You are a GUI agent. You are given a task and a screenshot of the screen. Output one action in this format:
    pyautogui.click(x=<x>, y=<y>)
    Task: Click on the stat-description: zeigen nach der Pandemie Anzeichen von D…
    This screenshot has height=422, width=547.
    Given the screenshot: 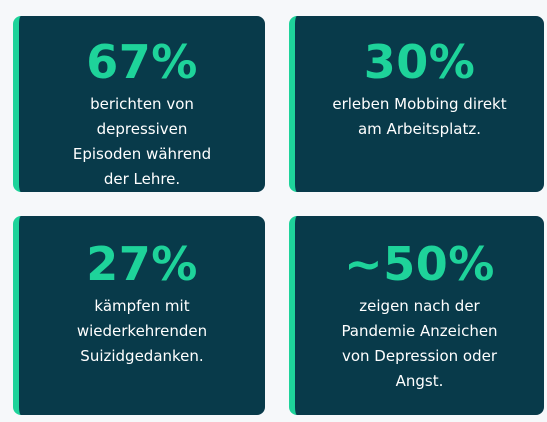 What is the action you would take?
    pyautogui.click(x=419, y=343)
    